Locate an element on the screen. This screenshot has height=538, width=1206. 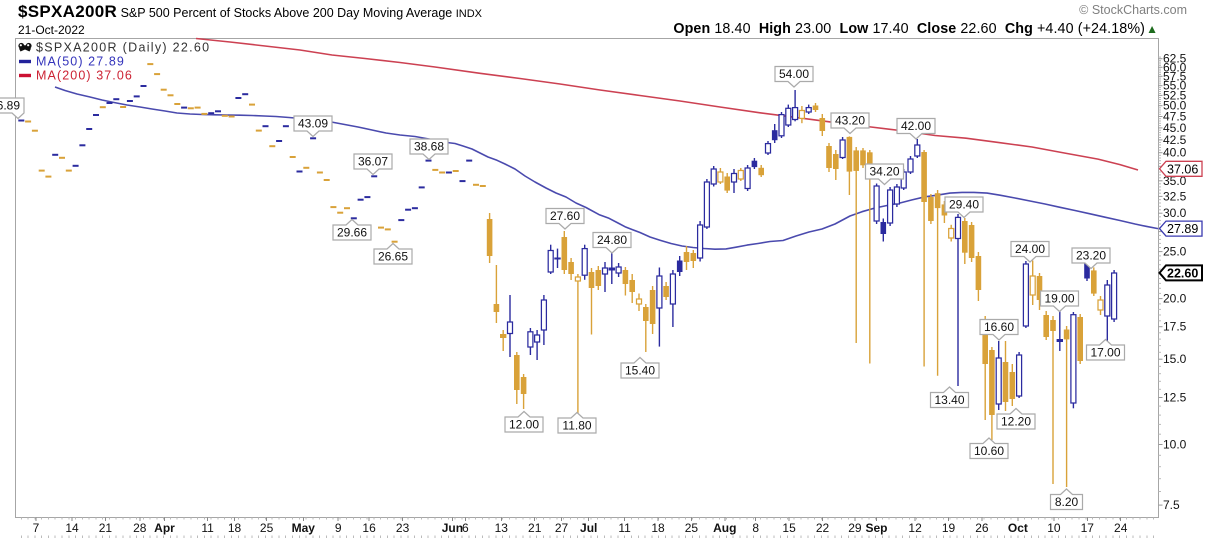
svg-text: 27.60 is located at coordinates (565, 216).